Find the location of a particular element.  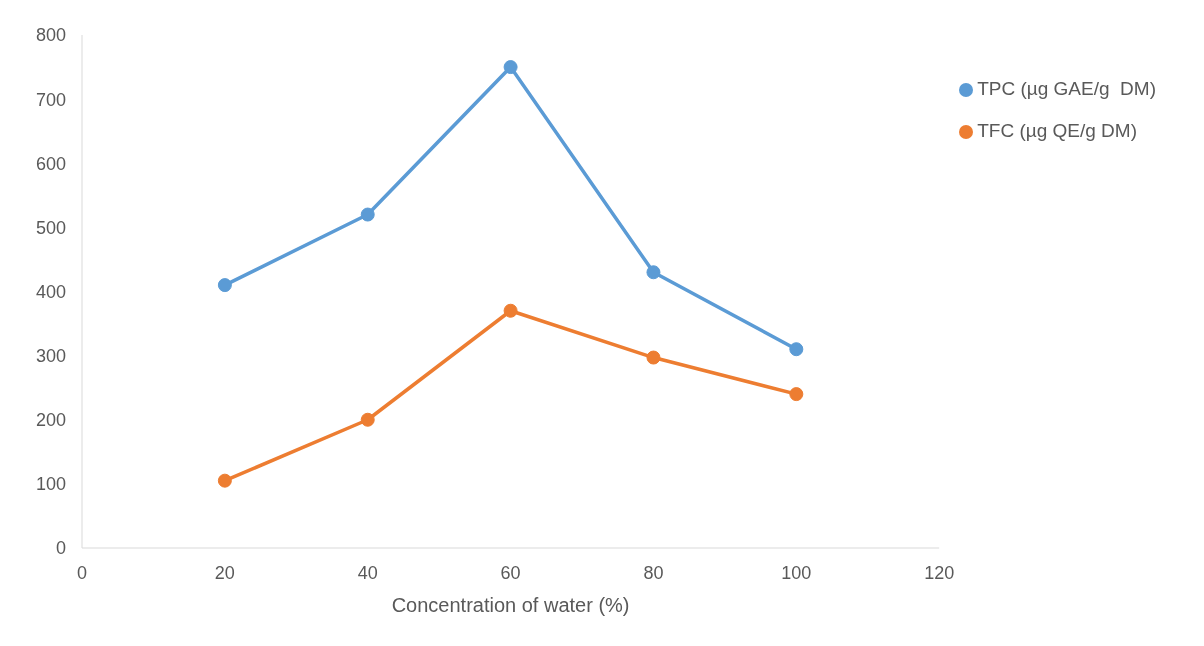

y-tick-label: 300 is located at coordinates (50, 356).